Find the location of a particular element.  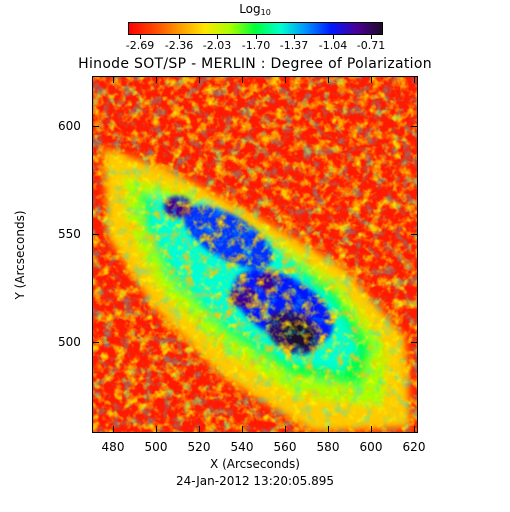

y-tick-label: 600 is located at coordinates (69, 126).